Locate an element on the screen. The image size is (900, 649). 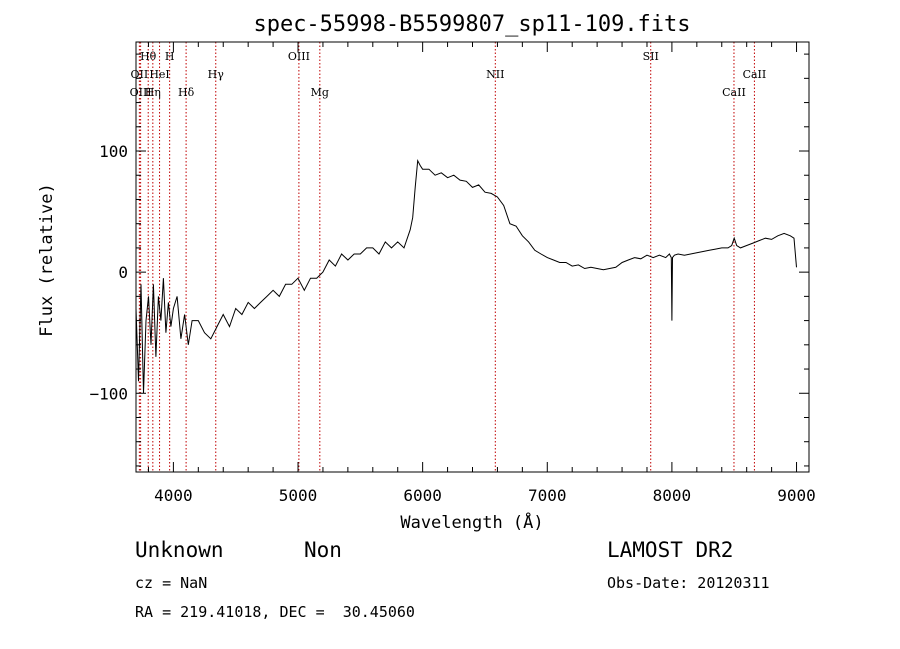
x-tick-label-4: 8000 is located at coordinates (672, 495).